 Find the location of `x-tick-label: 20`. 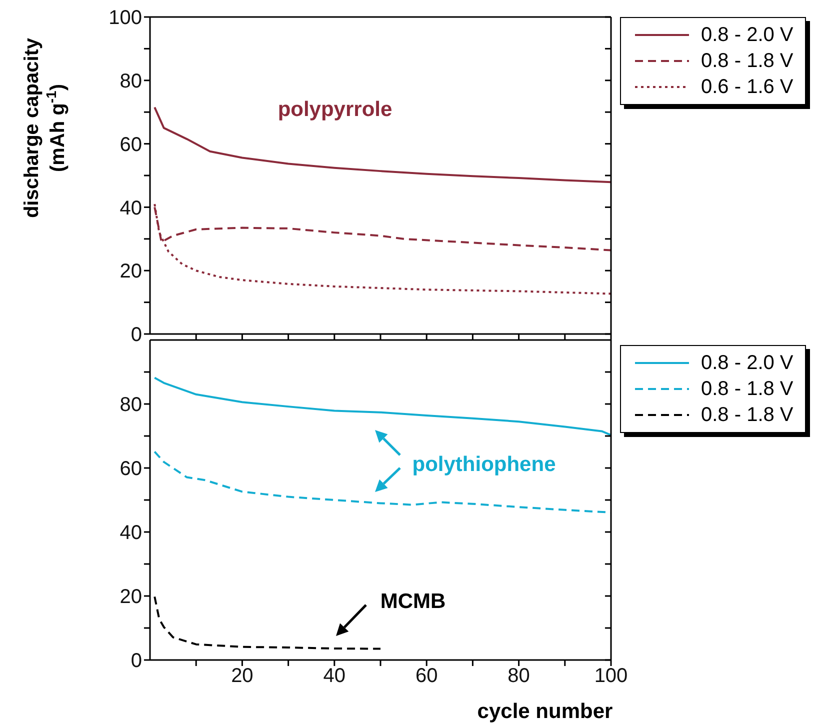

x-tick-label: 20 is located at coordinates (242, 676).